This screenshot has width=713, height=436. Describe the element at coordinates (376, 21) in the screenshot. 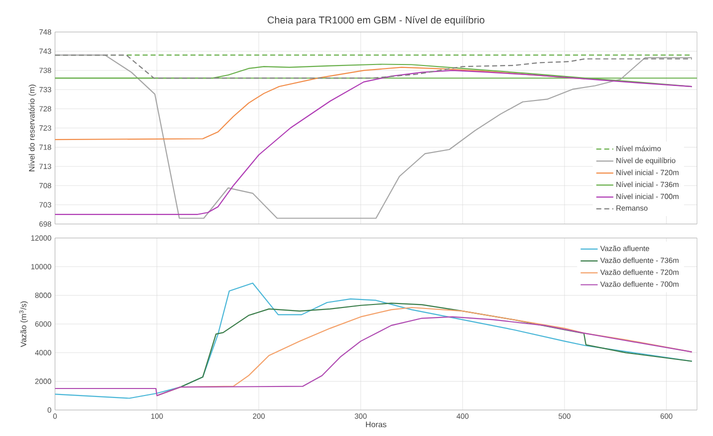

I see `chart-title: Cheia para TR1000 em GBM - Nível de equilíbrio` at that location.